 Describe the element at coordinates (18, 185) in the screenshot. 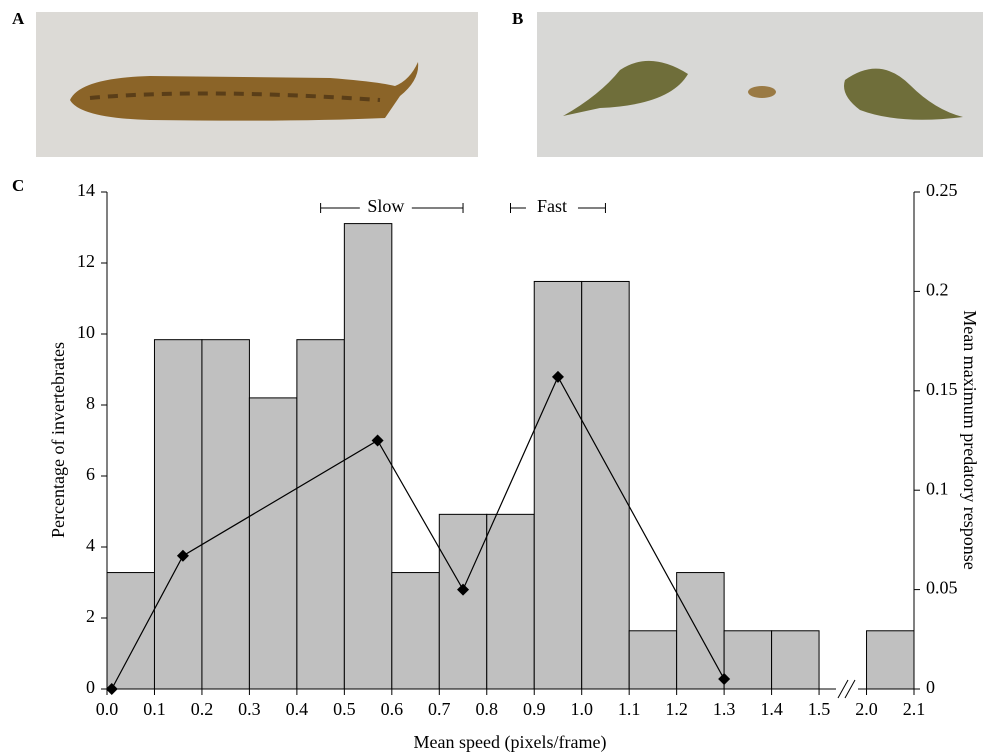

I see `panel-label: C` at that location.